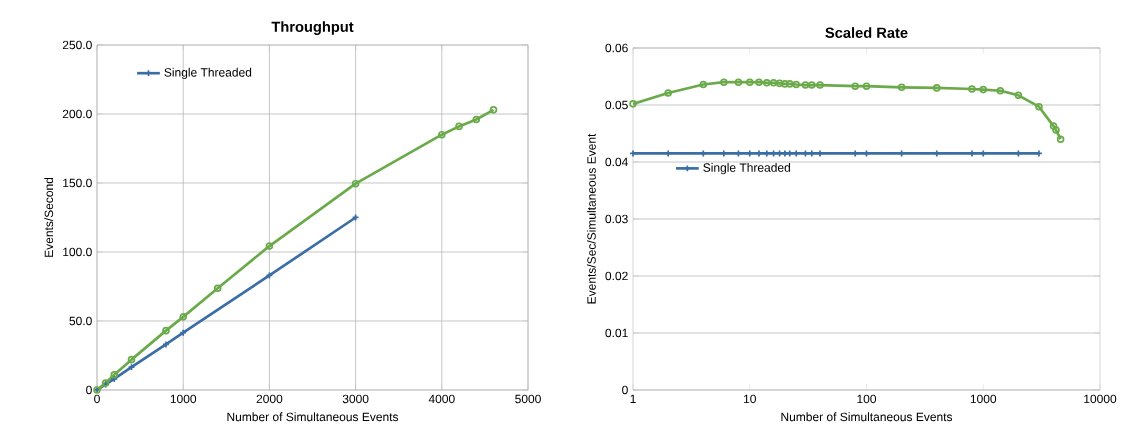 The image size is (1138, 448). Describe the element at coordinates (80, 321) in the screenshot. I see `y-tick-label: 50.0` at that location.